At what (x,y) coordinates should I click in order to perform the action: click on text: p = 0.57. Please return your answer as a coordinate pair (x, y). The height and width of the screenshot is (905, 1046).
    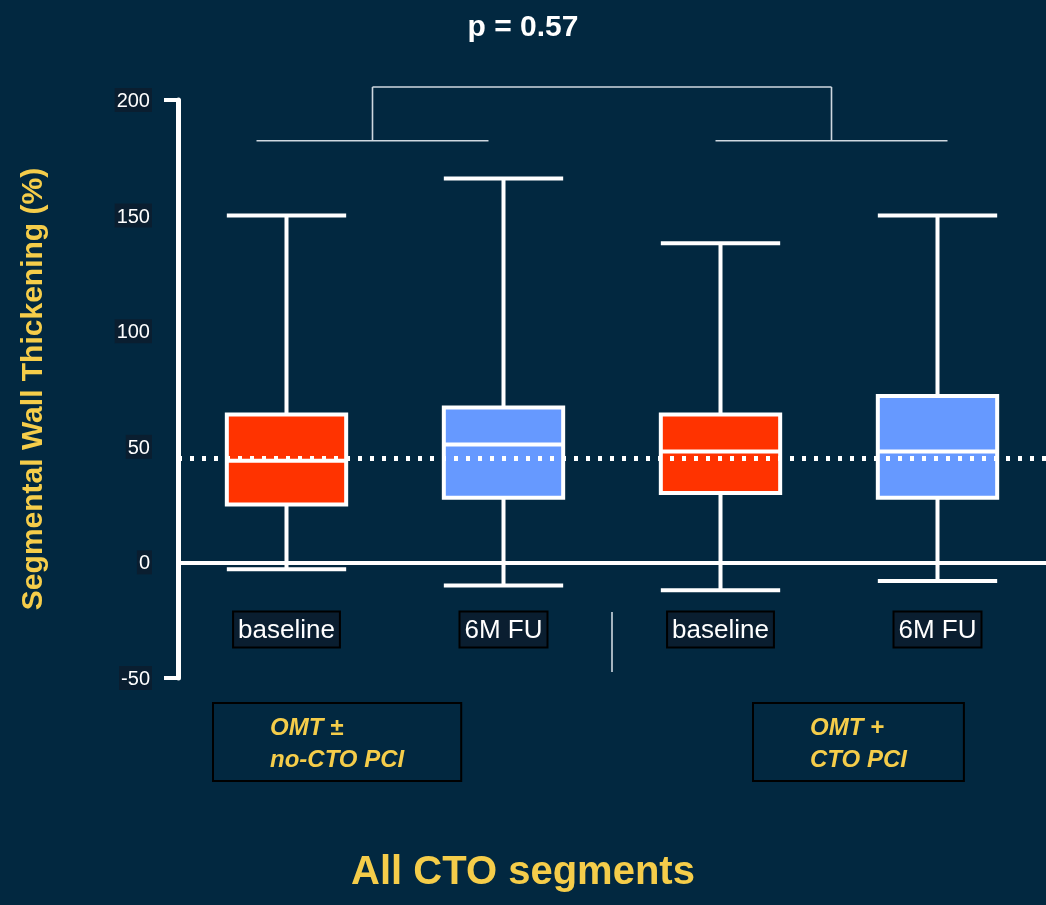
    Looking at the image, I should click on (523, 25).